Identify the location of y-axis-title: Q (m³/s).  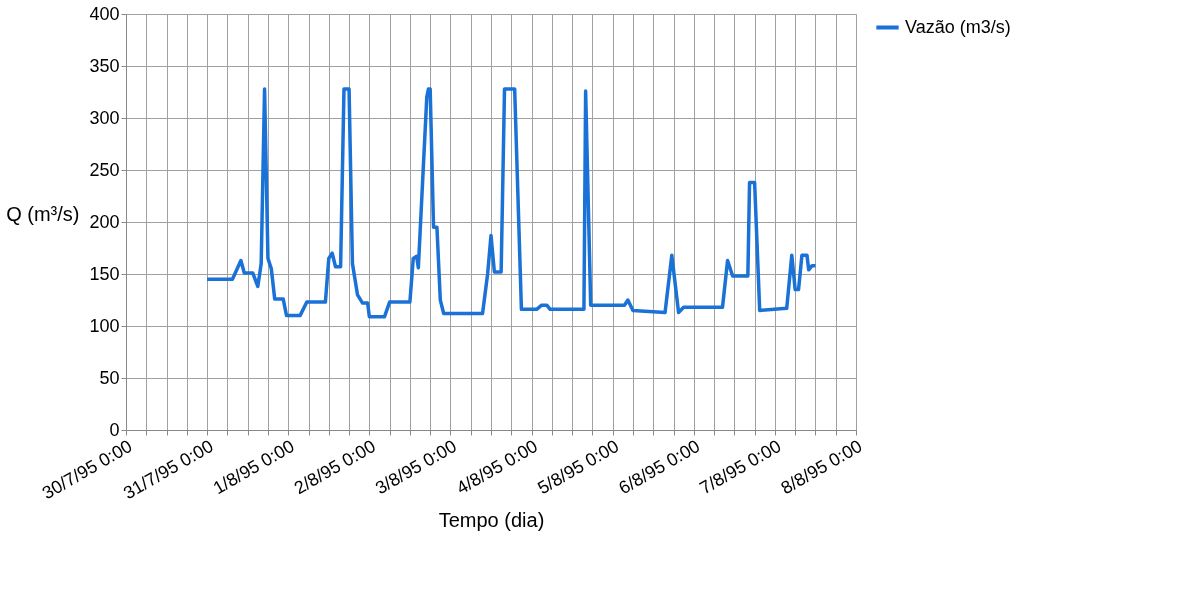
(43, 213).